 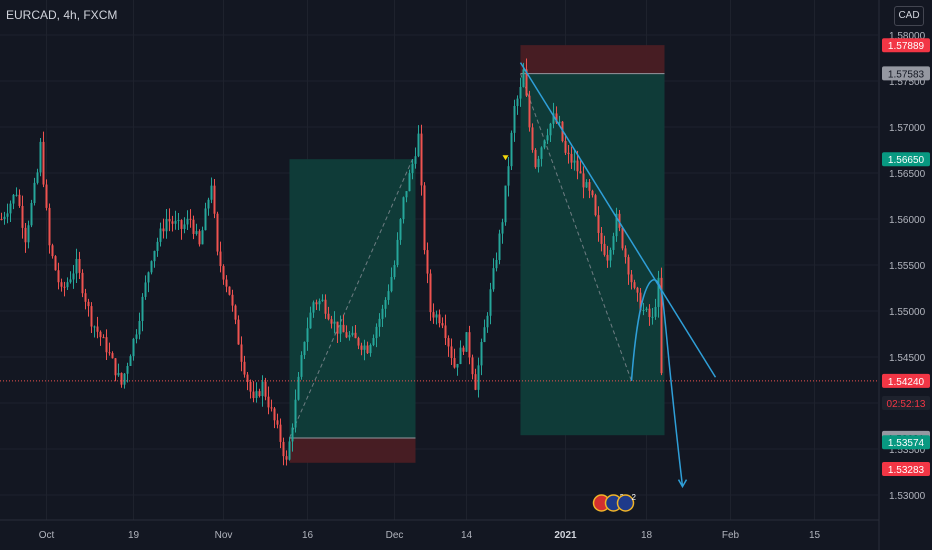 What do you see at coordinates (682, 484) in the screenshot?
I see `projection-arrowhead` at bounding box center [682, 484].